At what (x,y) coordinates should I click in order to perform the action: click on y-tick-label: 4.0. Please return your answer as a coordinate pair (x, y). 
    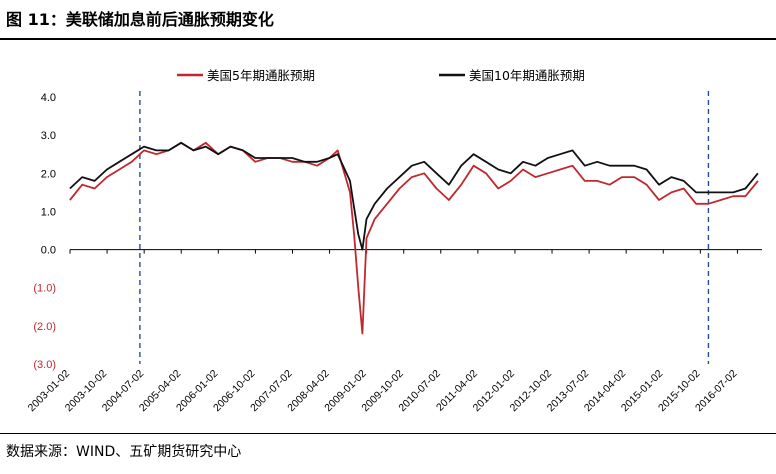
    Looking at the image, I should click on (48, 98).